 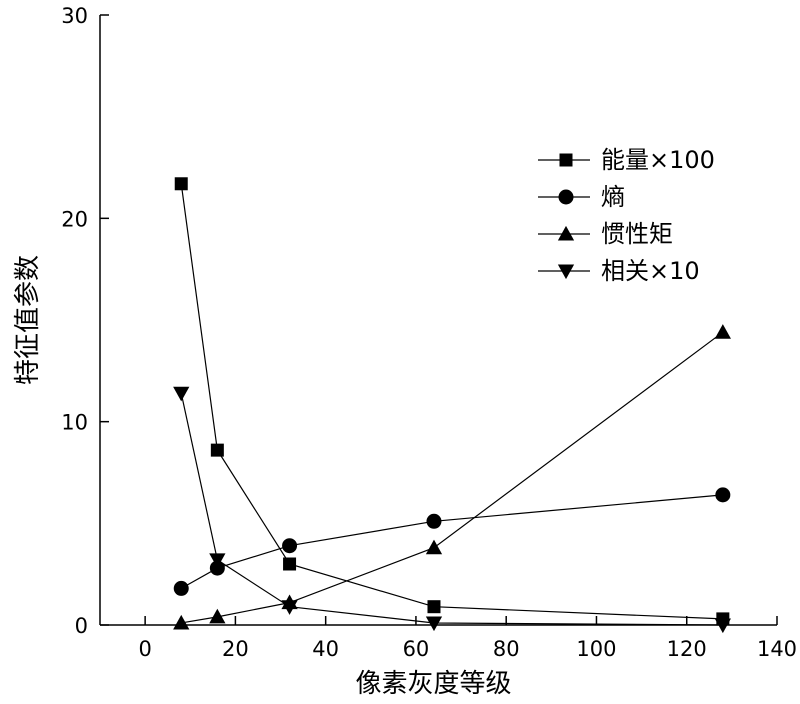 I want to click on legend-item: 熵, so click(x=581, y=197).